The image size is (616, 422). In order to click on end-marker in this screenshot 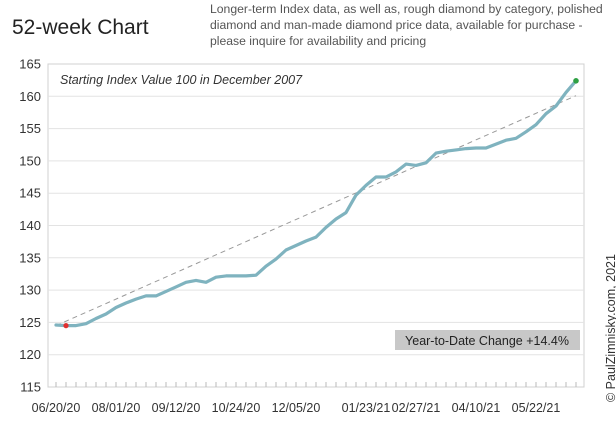, I will do `click(576, 80)`.